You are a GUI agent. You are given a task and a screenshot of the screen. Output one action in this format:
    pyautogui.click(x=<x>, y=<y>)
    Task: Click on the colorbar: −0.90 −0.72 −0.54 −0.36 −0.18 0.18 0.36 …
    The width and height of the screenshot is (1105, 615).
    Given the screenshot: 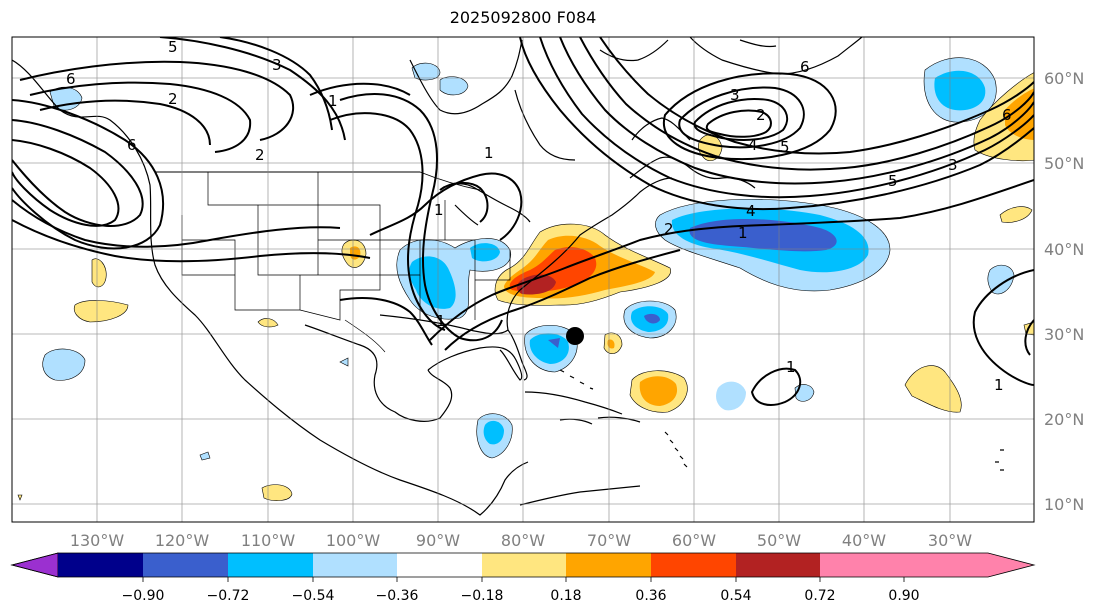 What is the action you would take?
    pyautogui.click(x=523, y=578)
    